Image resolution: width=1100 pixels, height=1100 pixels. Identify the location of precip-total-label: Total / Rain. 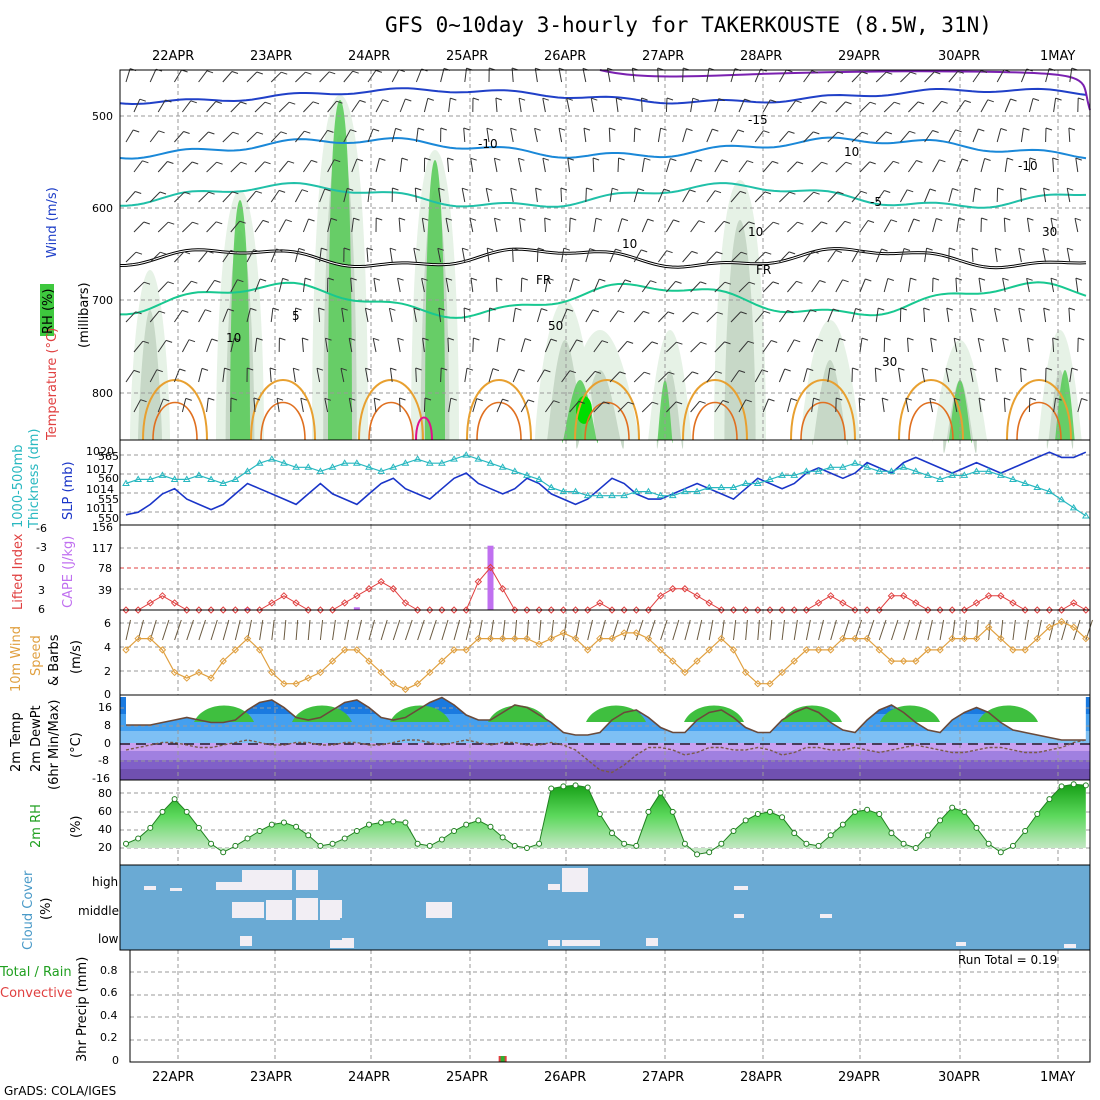
(36, 972).